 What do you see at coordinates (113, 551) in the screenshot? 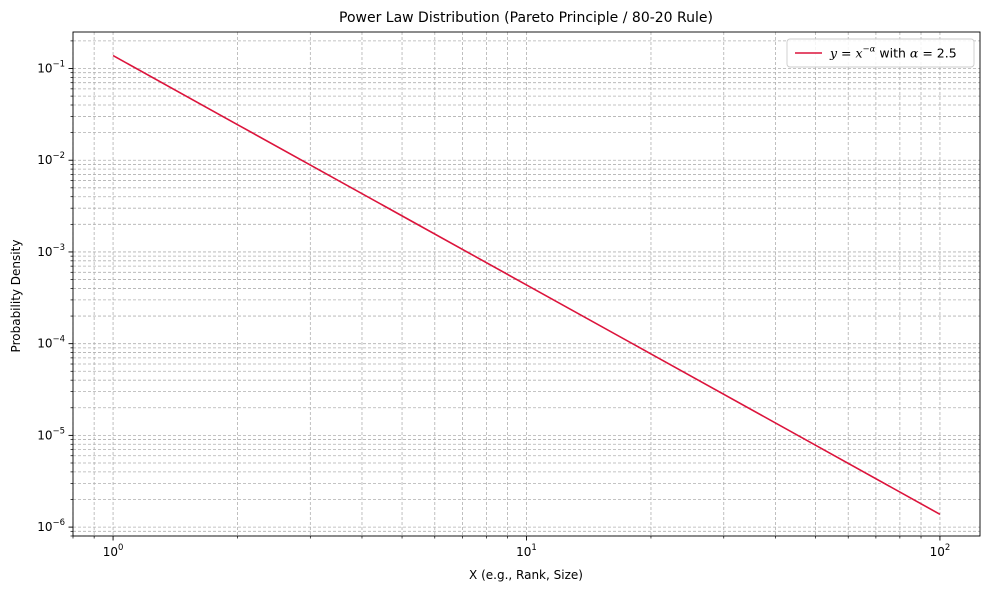
I see `x-tick-label: 10⁰` at bounding box center [113, 551].